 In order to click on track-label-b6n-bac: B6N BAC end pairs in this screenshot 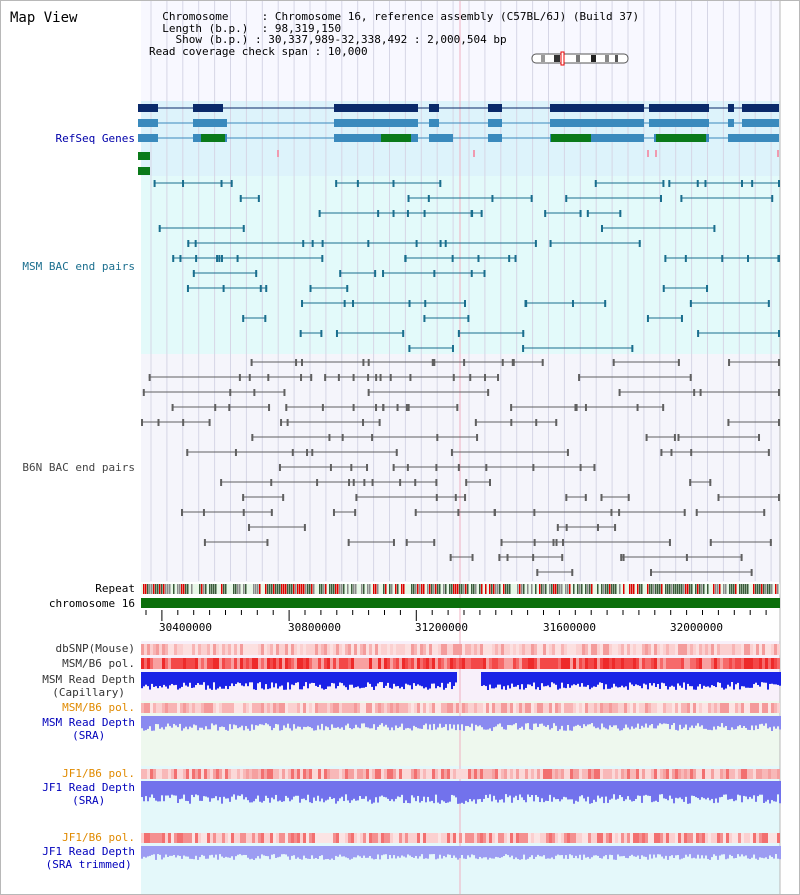, I will do `click(78, 467)`.